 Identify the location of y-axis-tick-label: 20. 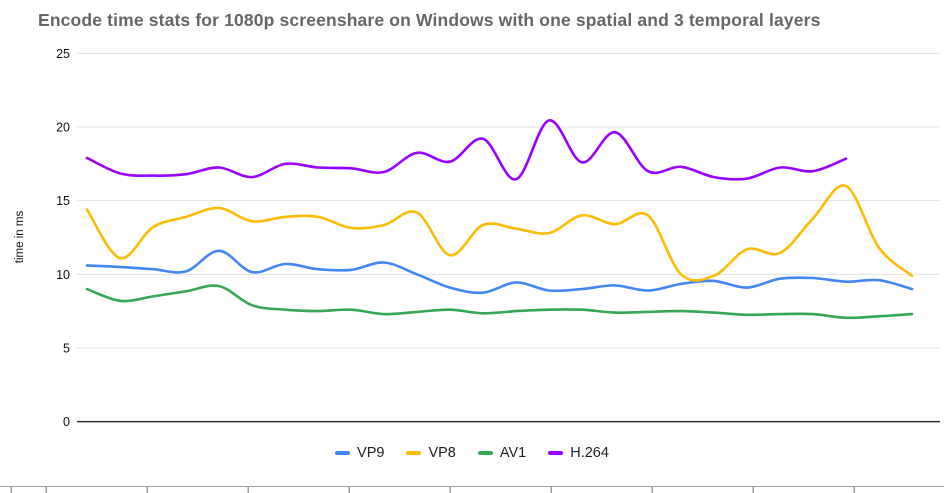
(63, 128).